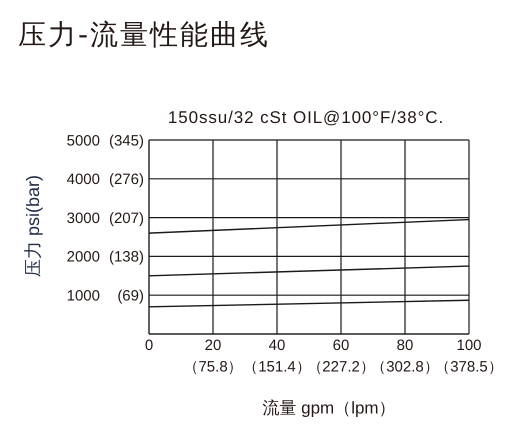 This screenshot has width=520, height=436. What do you see at coordinates (126, 257) in the screenshot?
I see `y2-tick-label: (138)` at bounding box center [126, 257].